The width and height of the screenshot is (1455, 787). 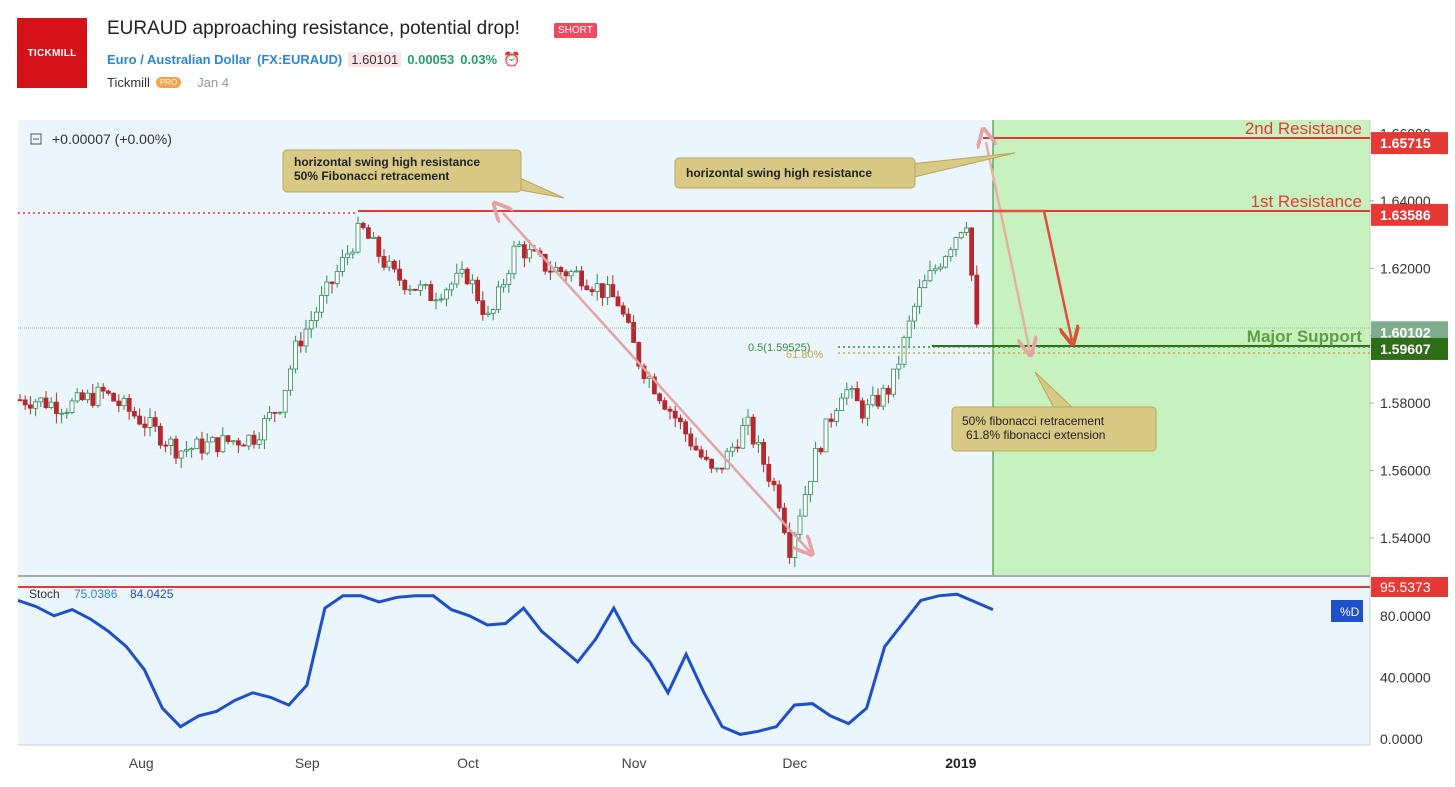 I want to click on time-tick-label: Sep, so click(x=307, y=763).